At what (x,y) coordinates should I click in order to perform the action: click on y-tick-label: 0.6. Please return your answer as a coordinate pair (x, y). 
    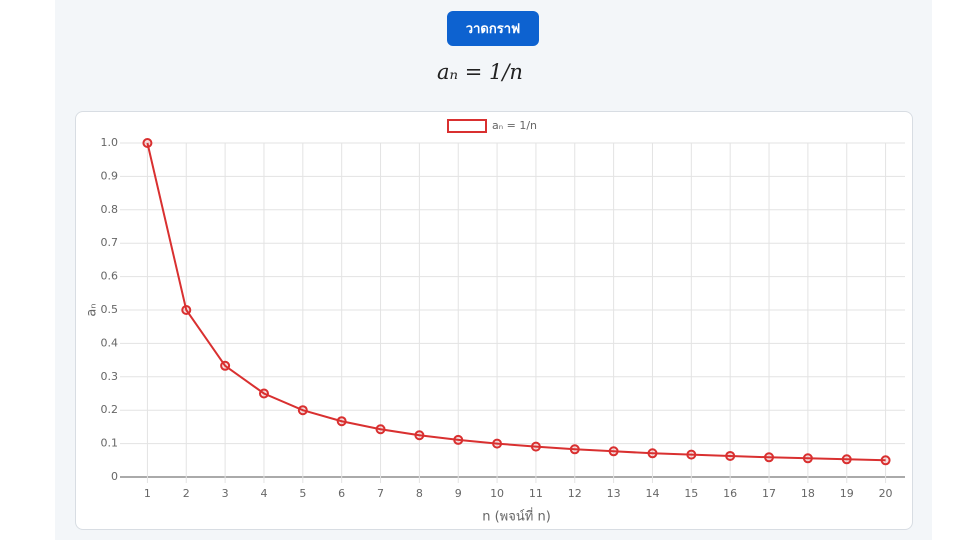
    Looking at the image, I should click on (110, 276).